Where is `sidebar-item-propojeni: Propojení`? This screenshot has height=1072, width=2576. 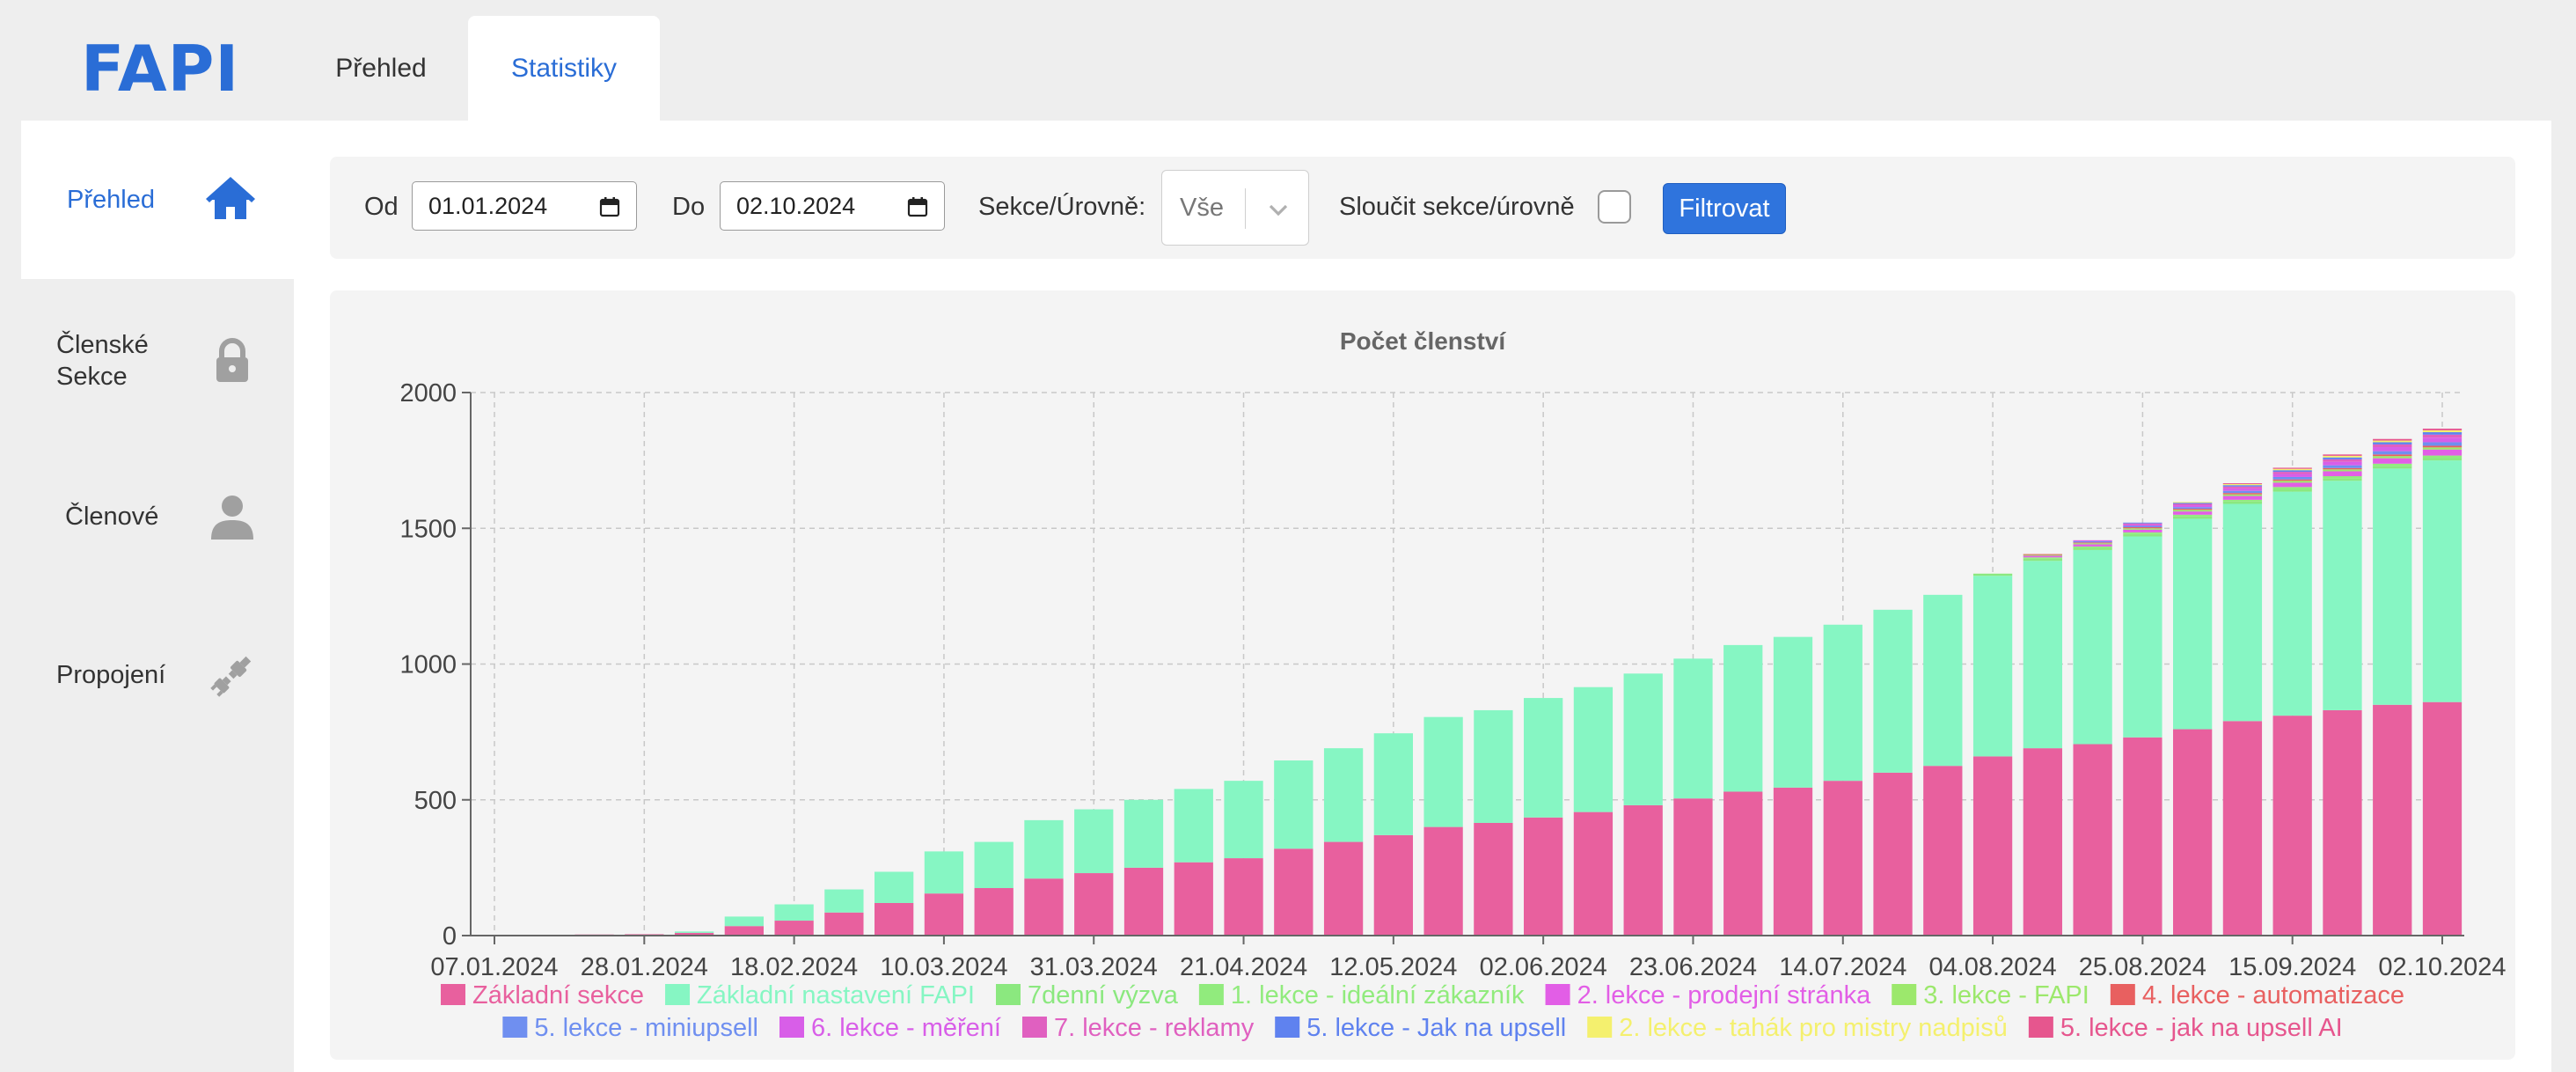 sidebar-item-propojeni: Propojení is located at coordinates (157, 675).